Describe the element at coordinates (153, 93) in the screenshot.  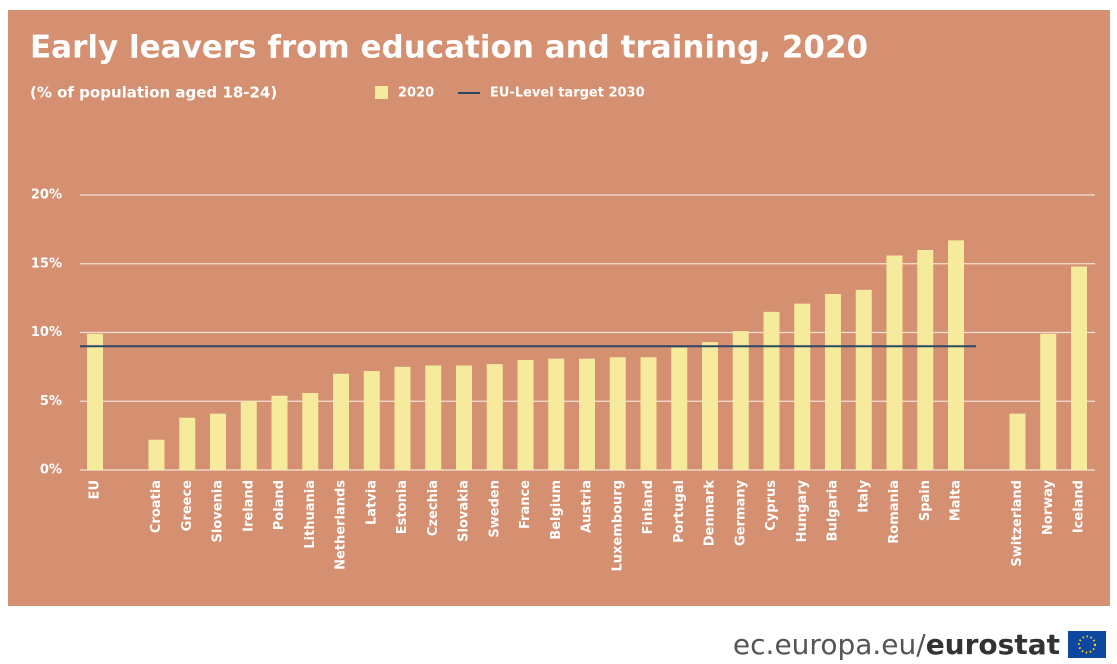
I see `chart-subtitle: (% of population aged 18-24)` at that location.